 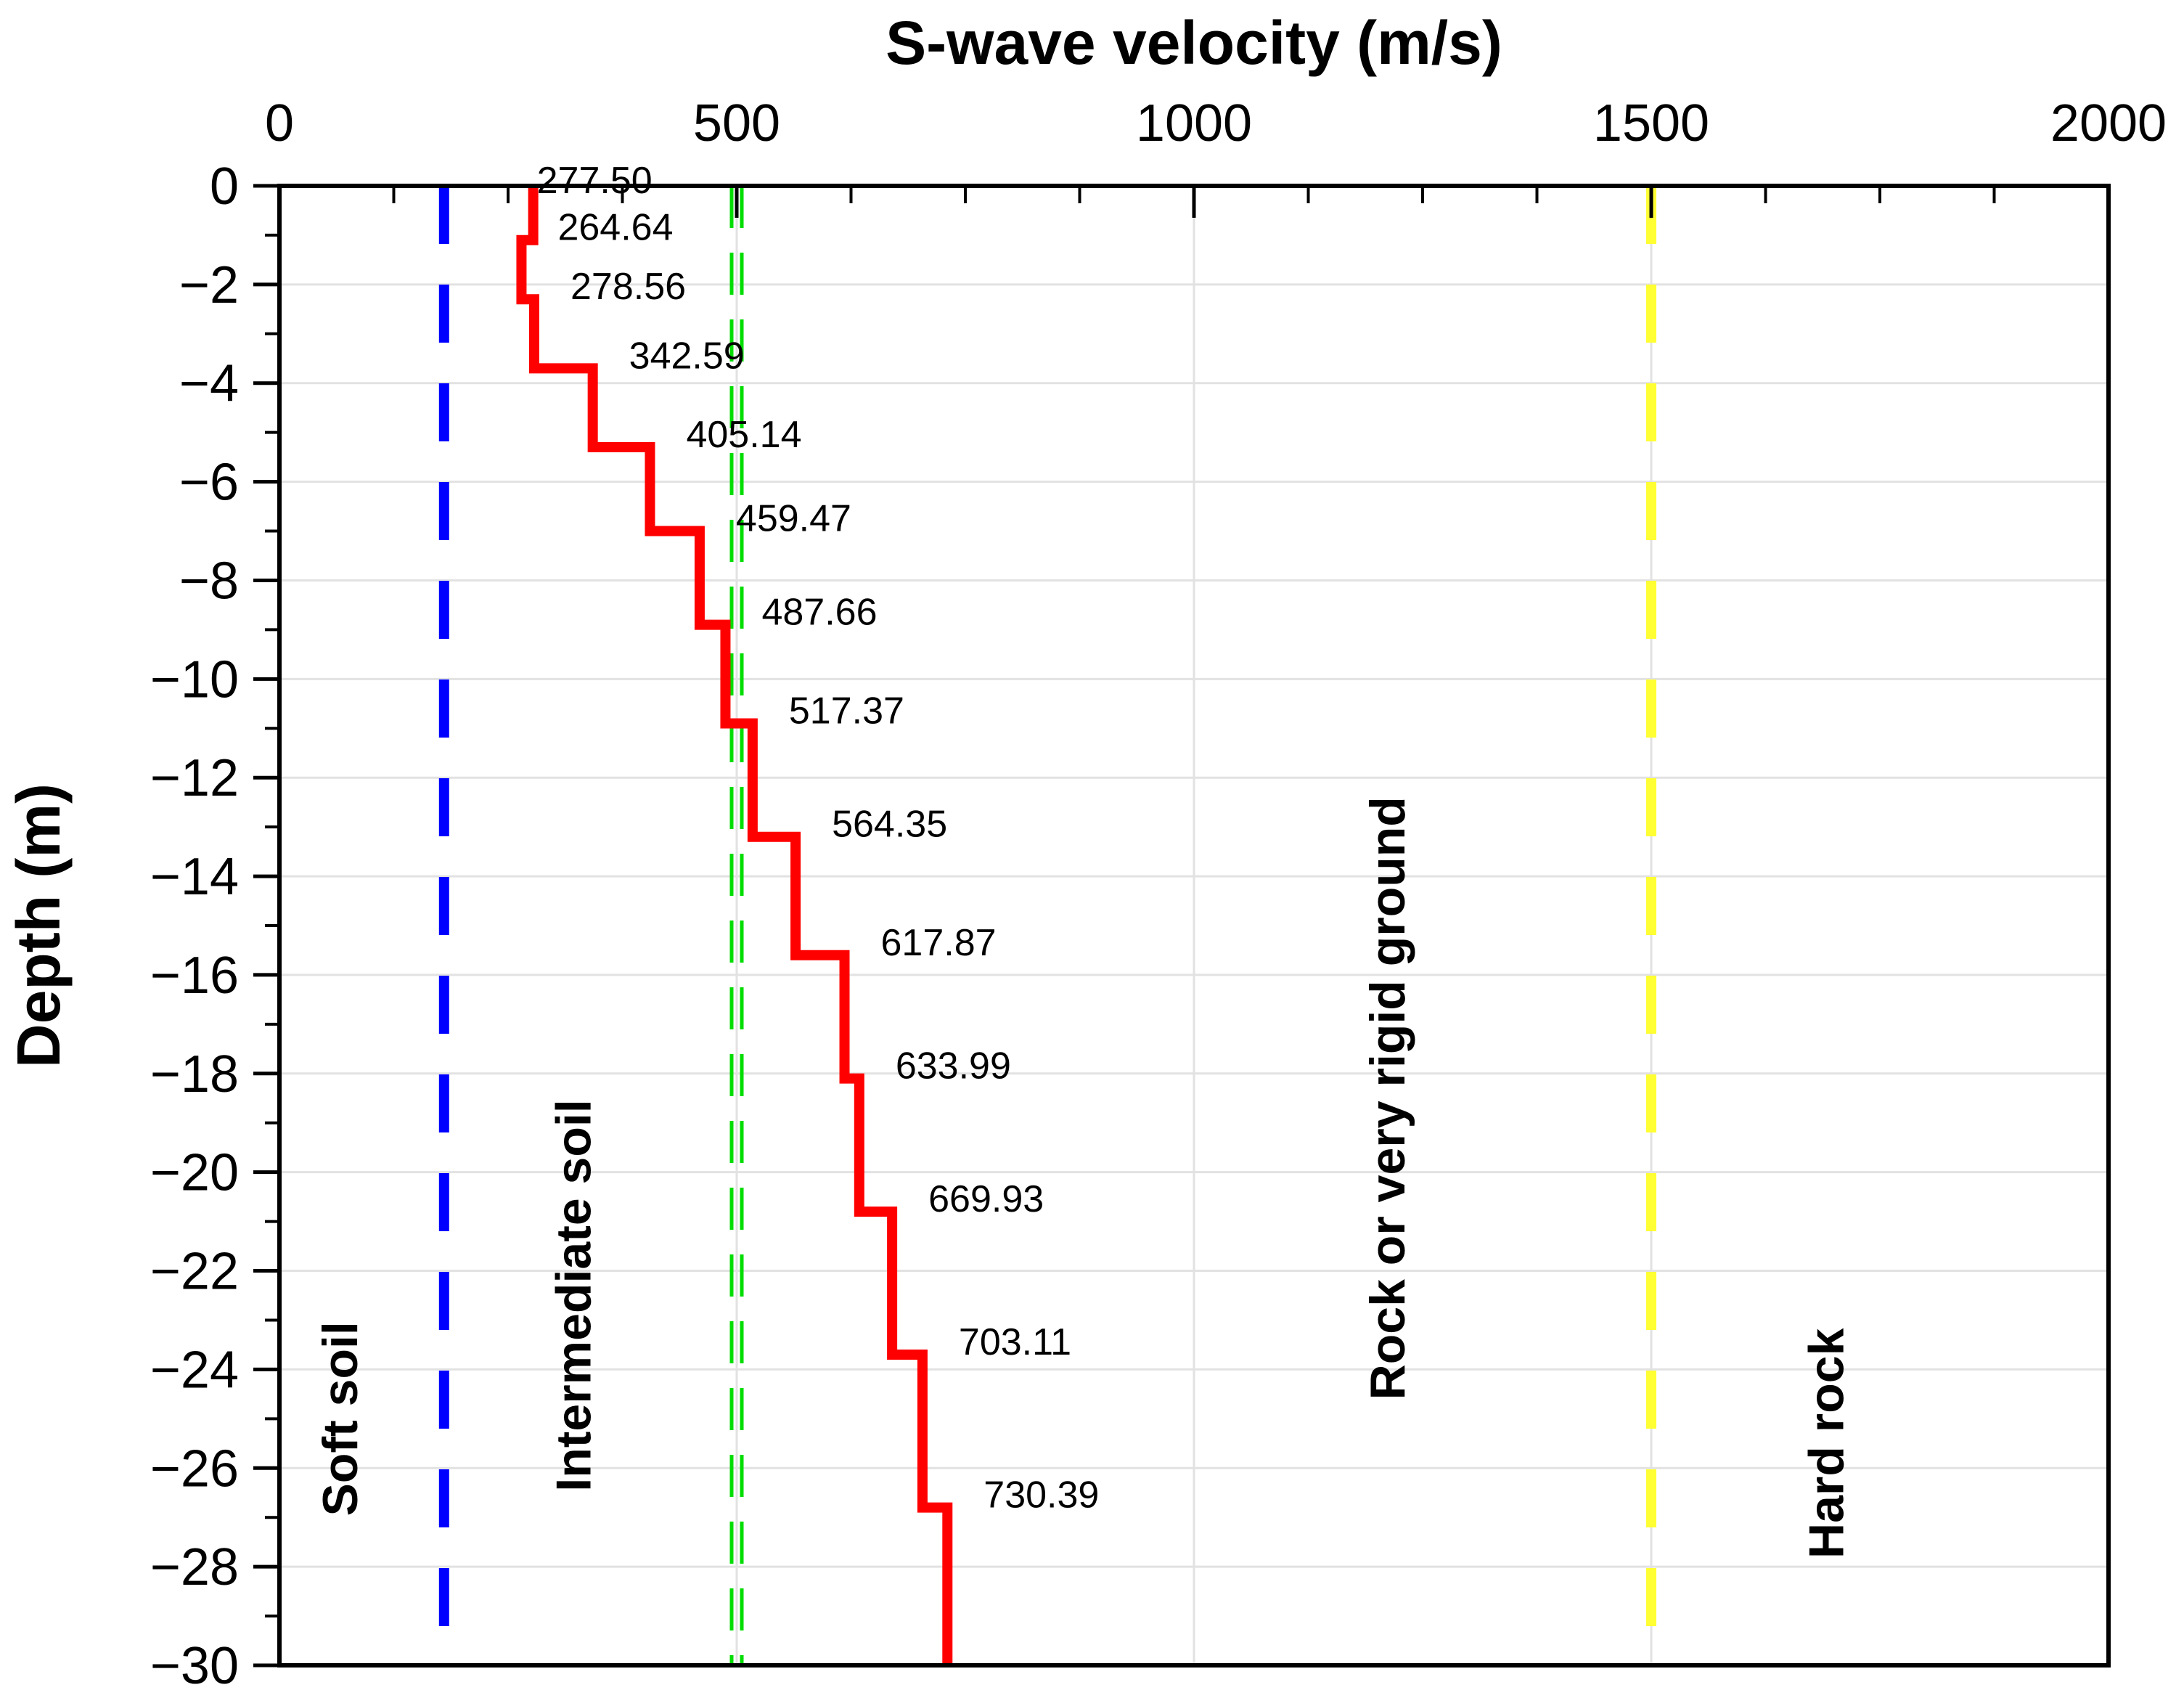 I want to click on y-tick-label: −6, so click(x=209, y=483).